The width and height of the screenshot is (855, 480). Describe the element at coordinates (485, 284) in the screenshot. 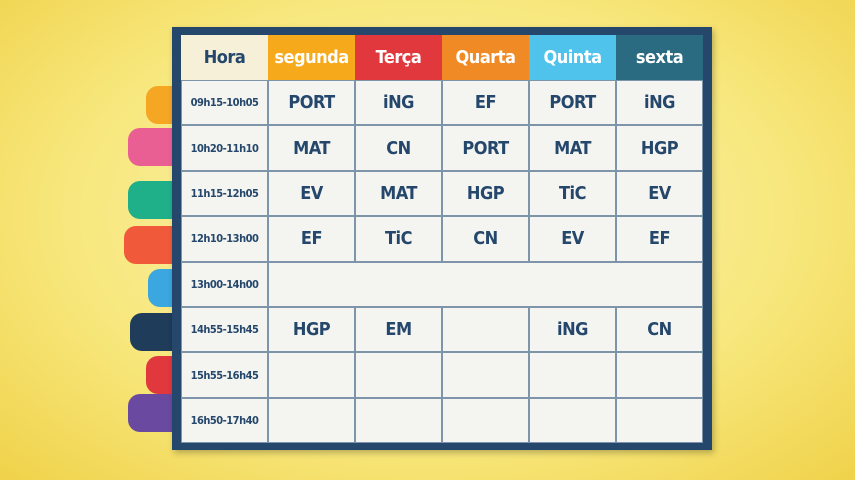

I see `merged-cell` at that location.